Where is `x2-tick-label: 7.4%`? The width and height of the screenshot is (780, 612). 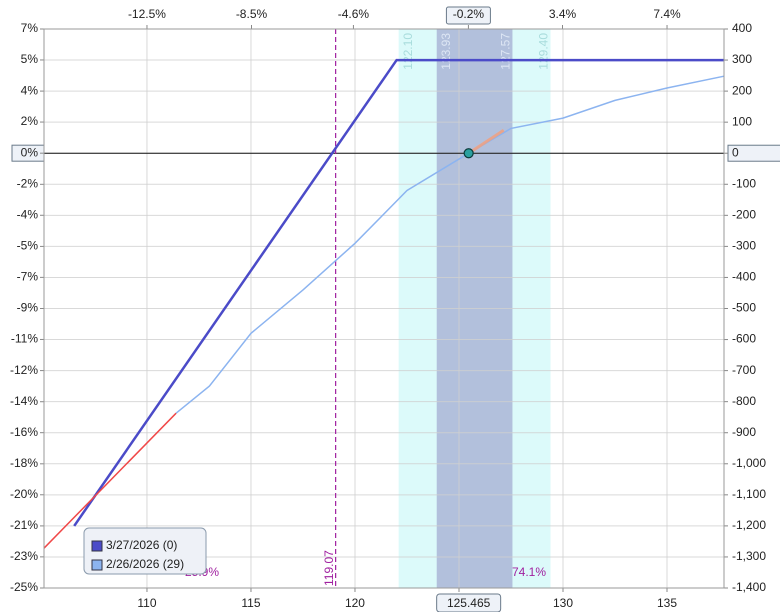
x2-tick-label: 7.4% is located at coordinates (667, 14).